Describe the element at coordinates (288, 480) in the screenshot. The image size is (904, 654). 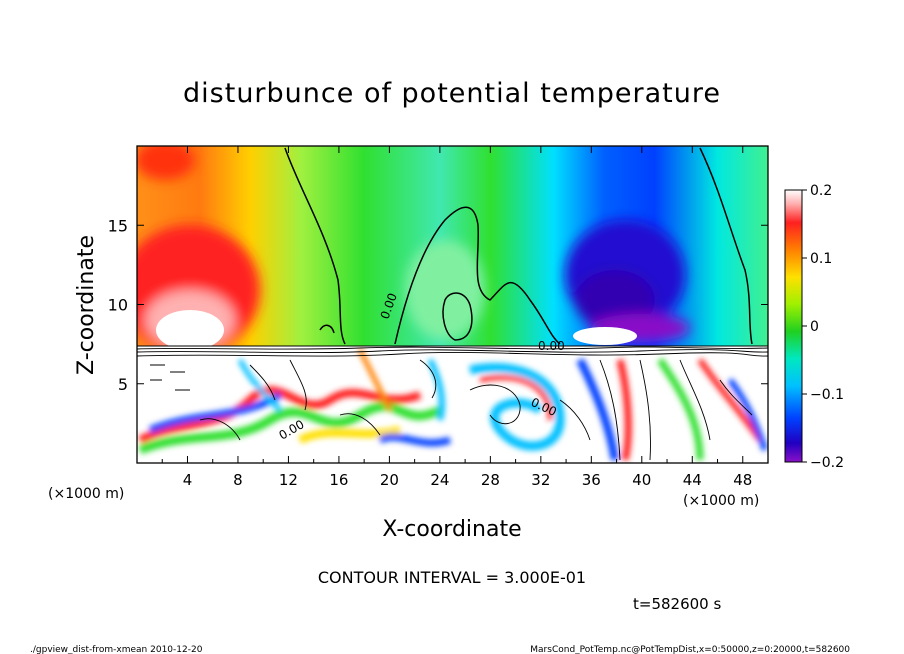
I see `x-tick-label: 12` at that location.